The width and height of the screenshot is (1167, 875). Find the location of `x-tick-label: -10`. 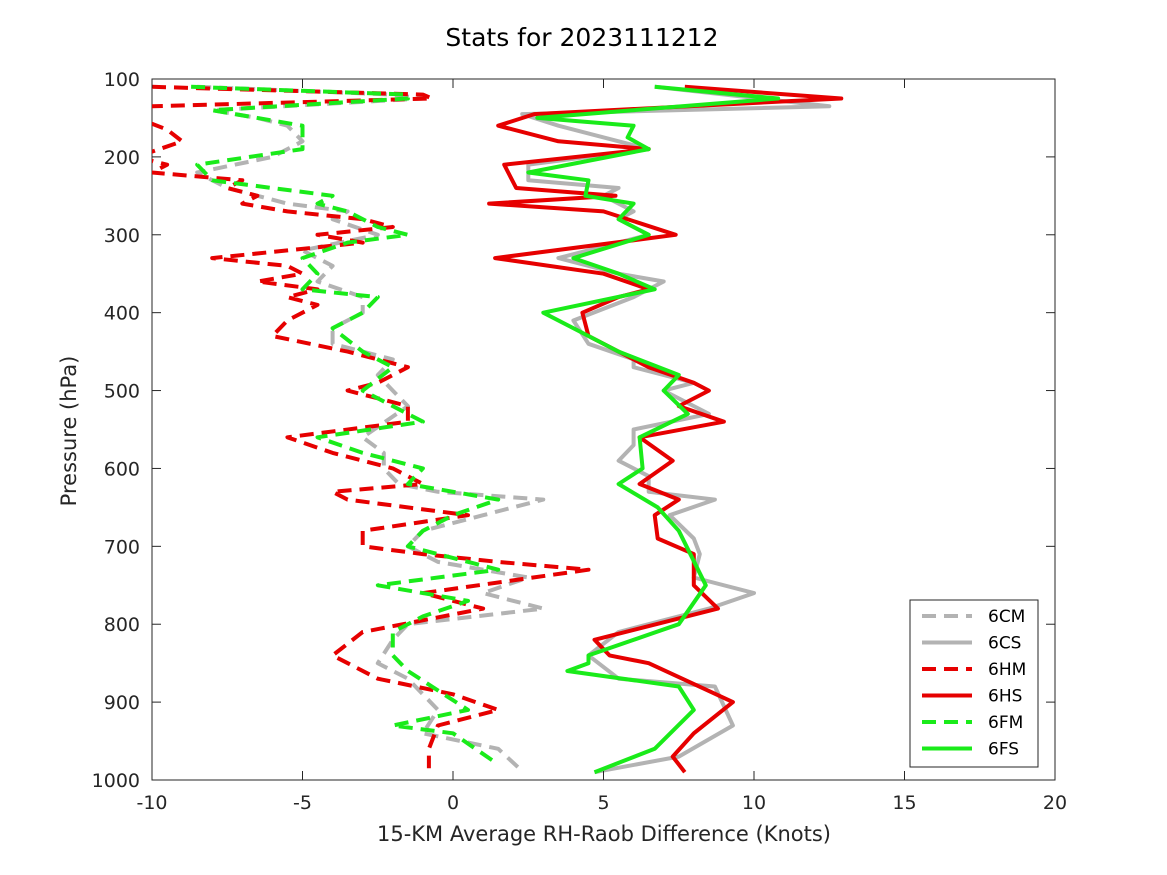

x-tick-label: -10 is located at coordinates (151, 803).